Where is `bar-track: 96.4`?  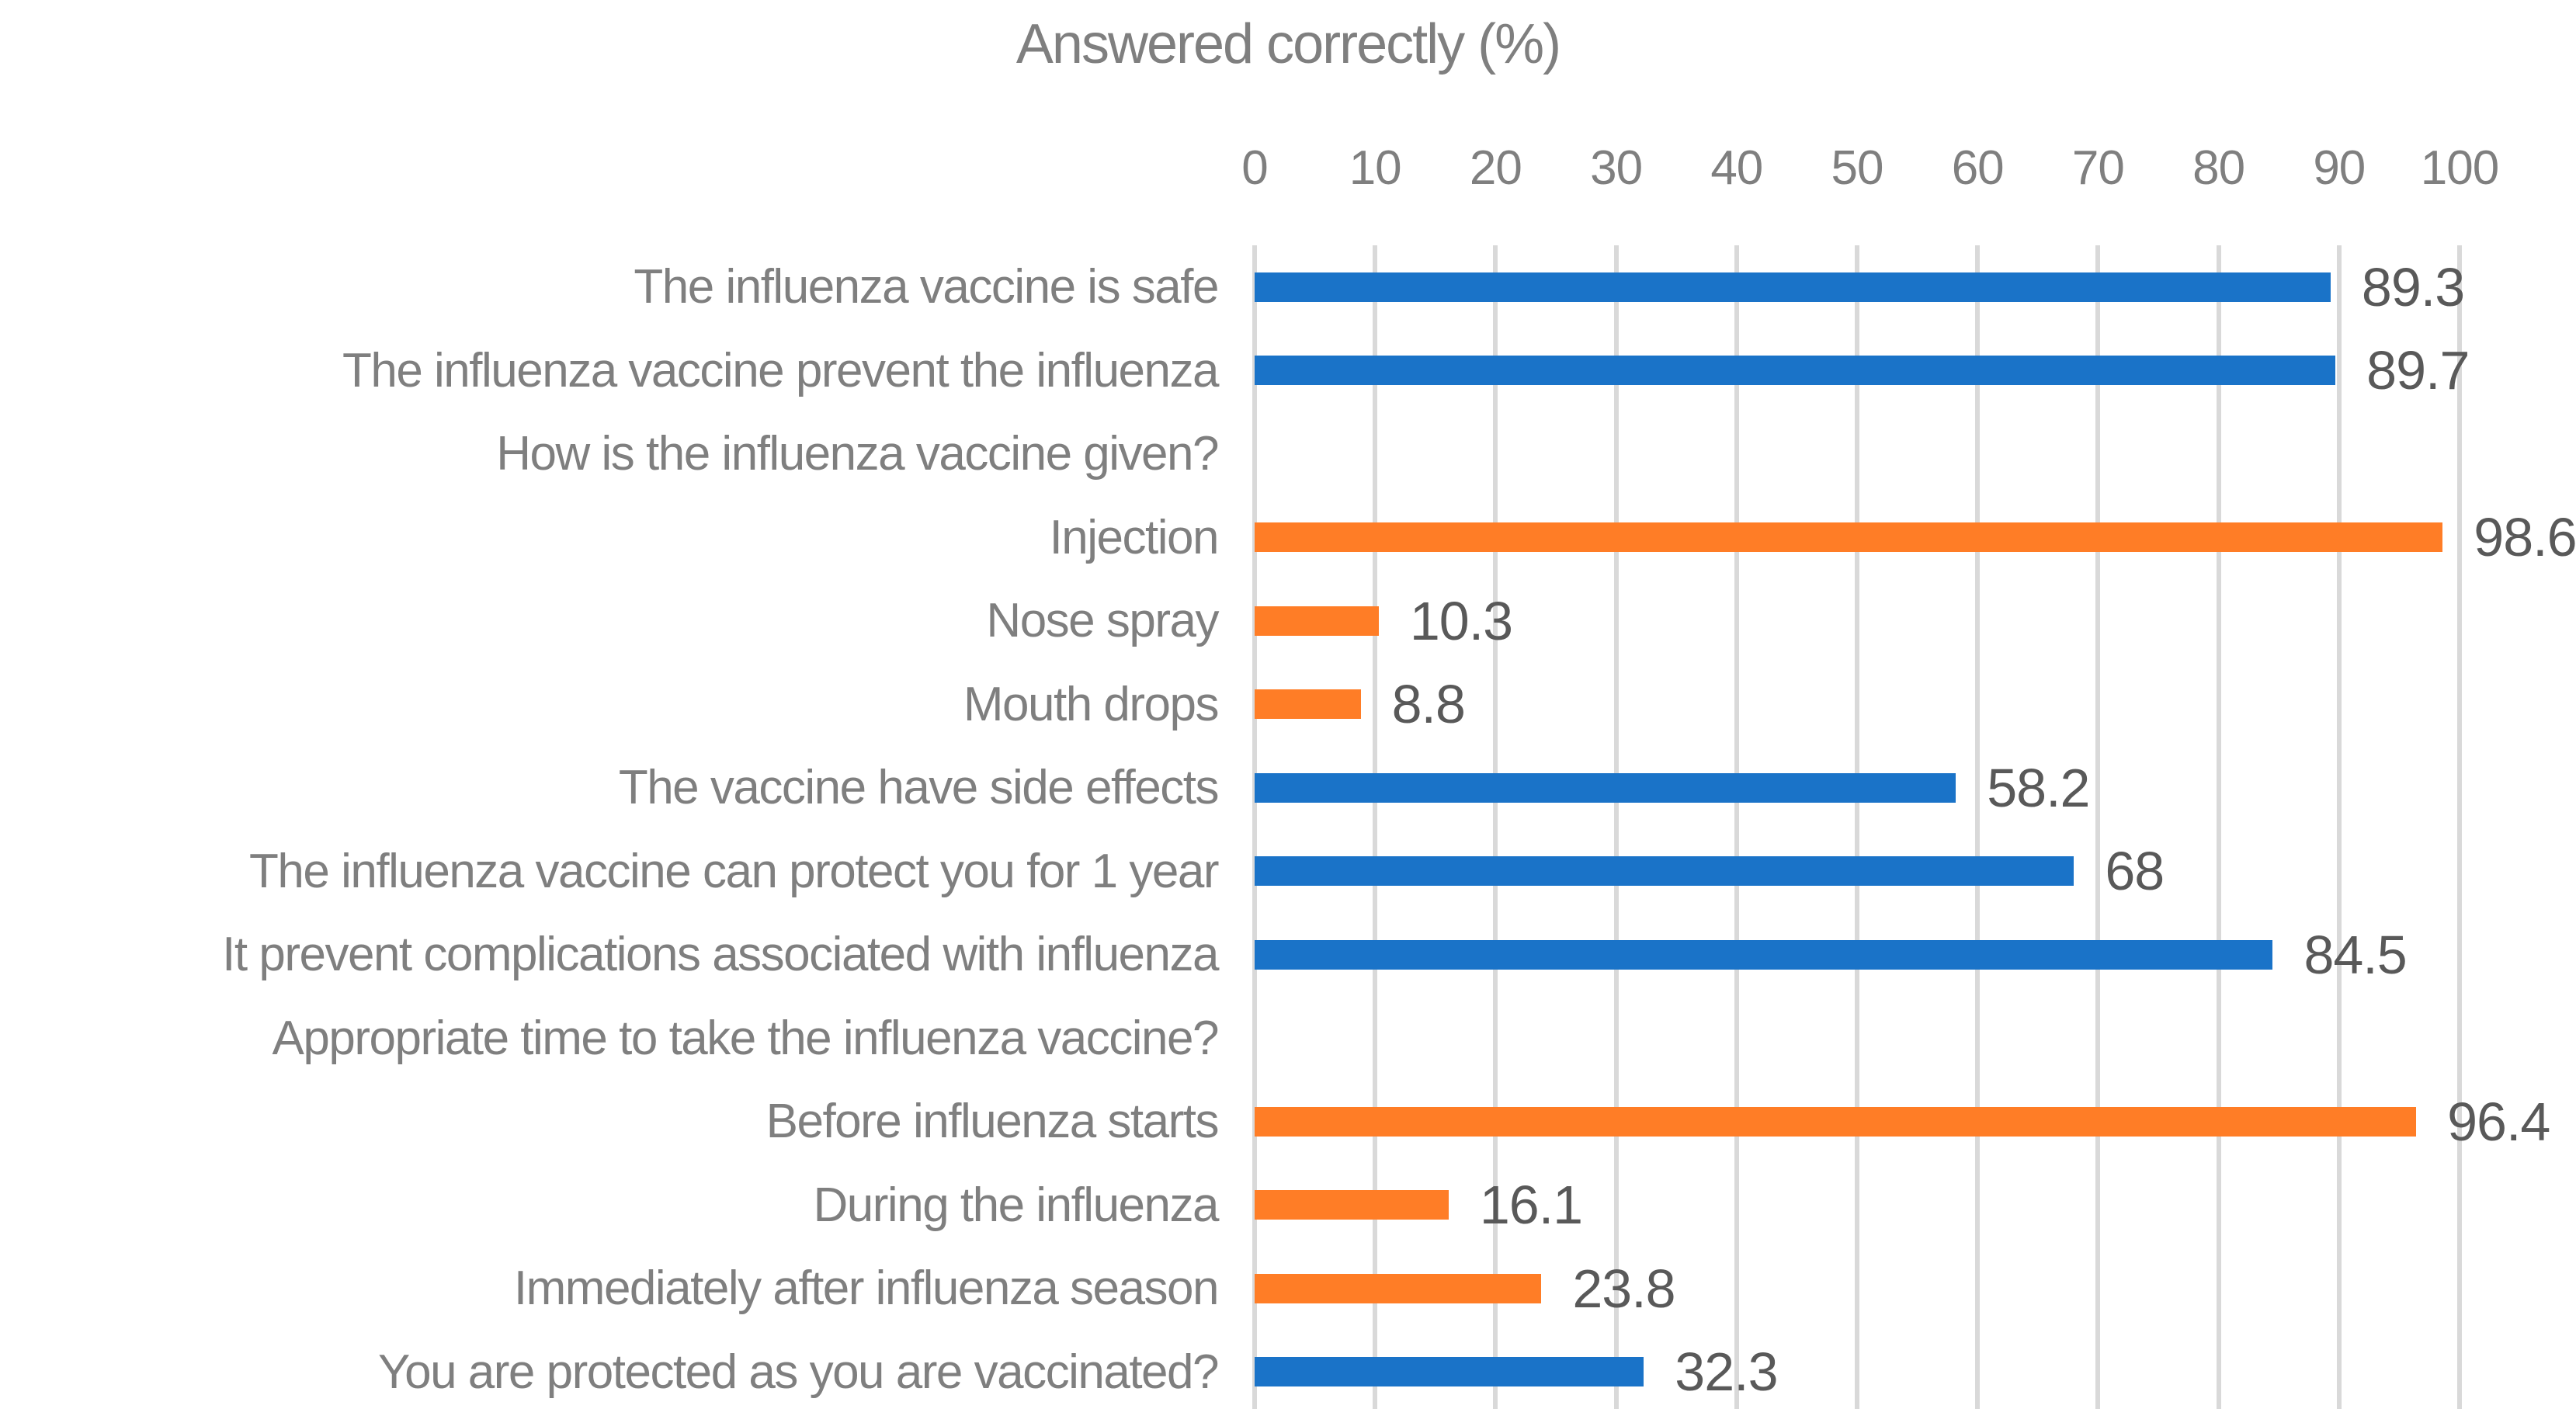
bar-track: 96.4 is located at coordinates (1902, 1122).